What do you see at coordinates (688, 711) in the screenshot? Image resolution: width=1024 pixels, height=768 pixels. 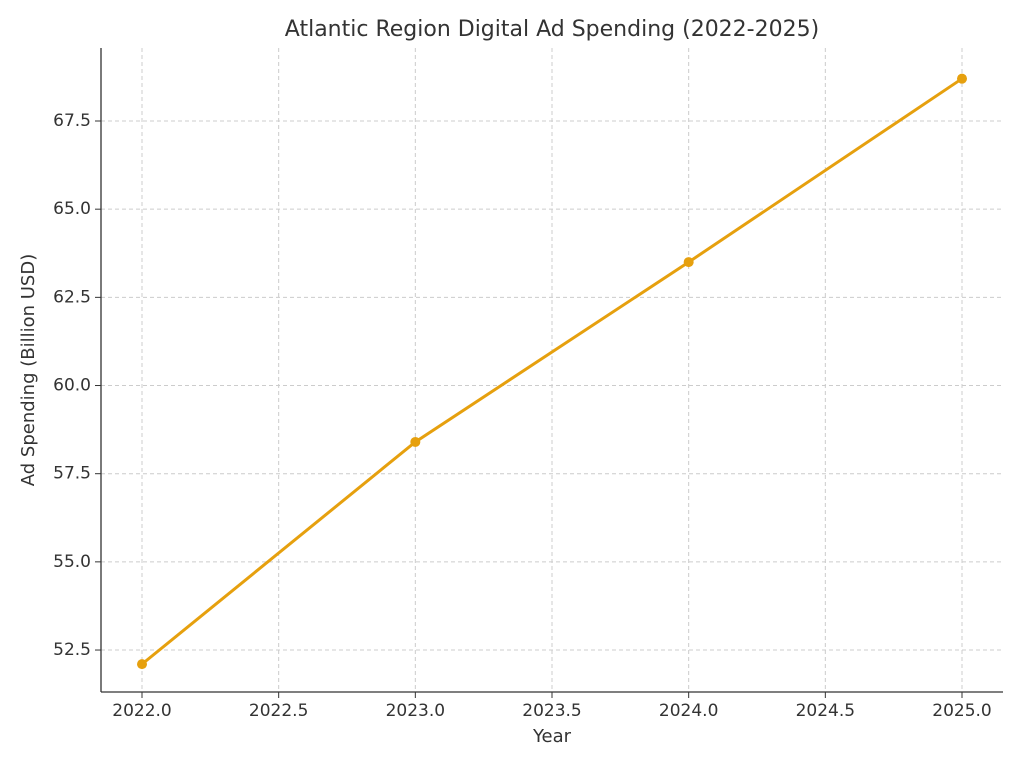 I see `x-tick-label: 2024.0` at bounding box center [688, 711].